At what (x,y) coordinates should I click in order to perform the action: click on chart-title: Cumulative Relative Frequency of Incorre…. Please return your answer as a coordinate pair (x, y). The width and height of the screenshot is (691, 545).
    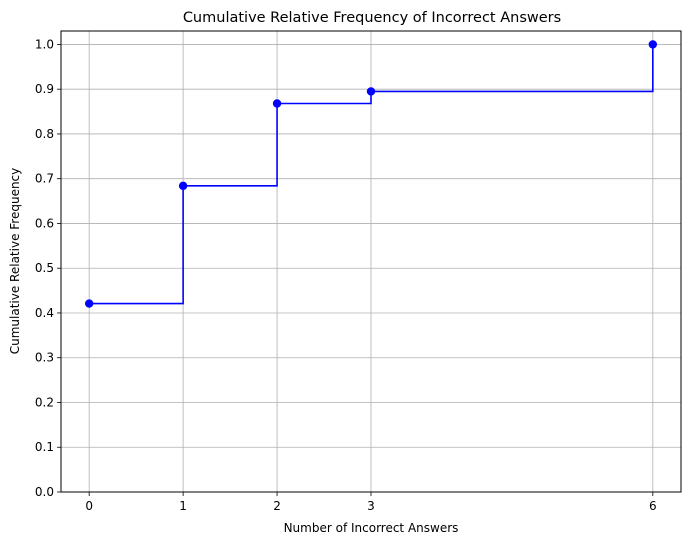
    Looking at the image, I should click on (372, 18).